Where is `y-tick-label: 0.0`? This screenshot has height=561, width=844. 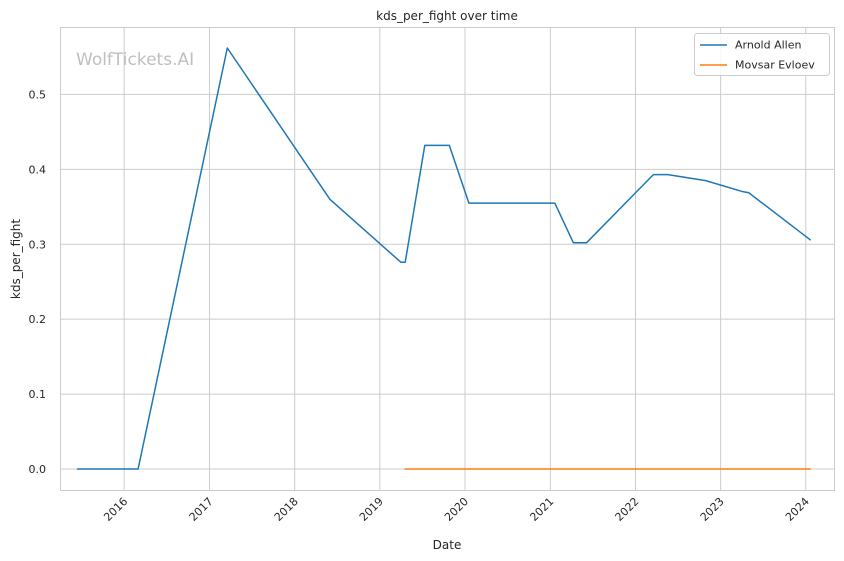
y-tick-label: 0.0 is located at coordinates (38, 469).